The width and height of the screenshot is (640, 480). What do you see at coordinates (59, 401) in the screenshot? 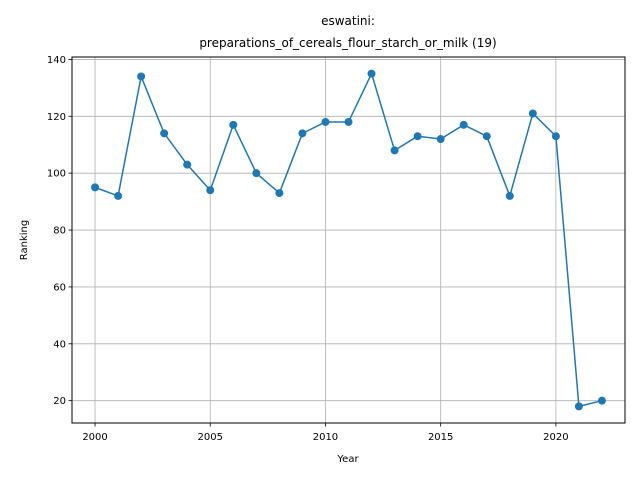
I see `y-tick-label: 20` at bounding box center [59, 401].